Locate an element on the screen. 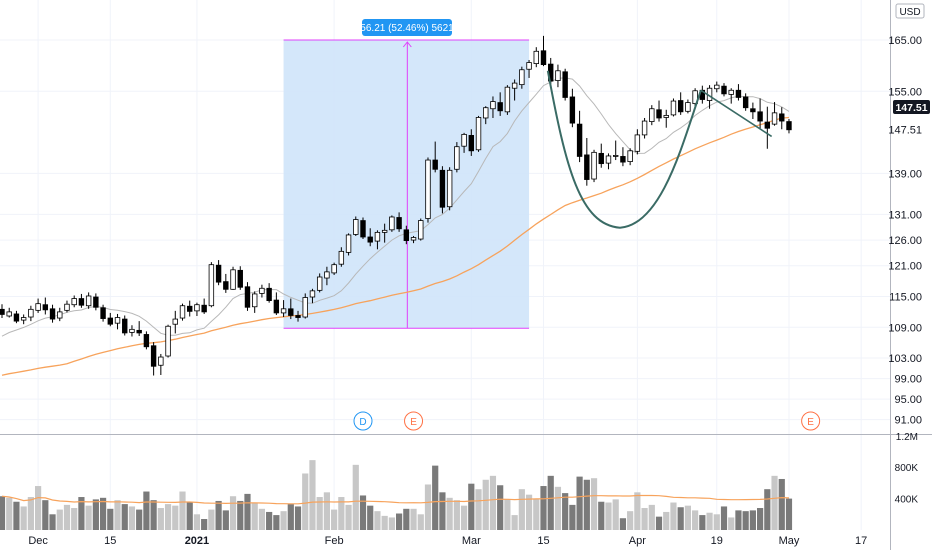 This screenshot has height=550, width=932. volume-tick: 1.2M is located at coordinates (907, 437).